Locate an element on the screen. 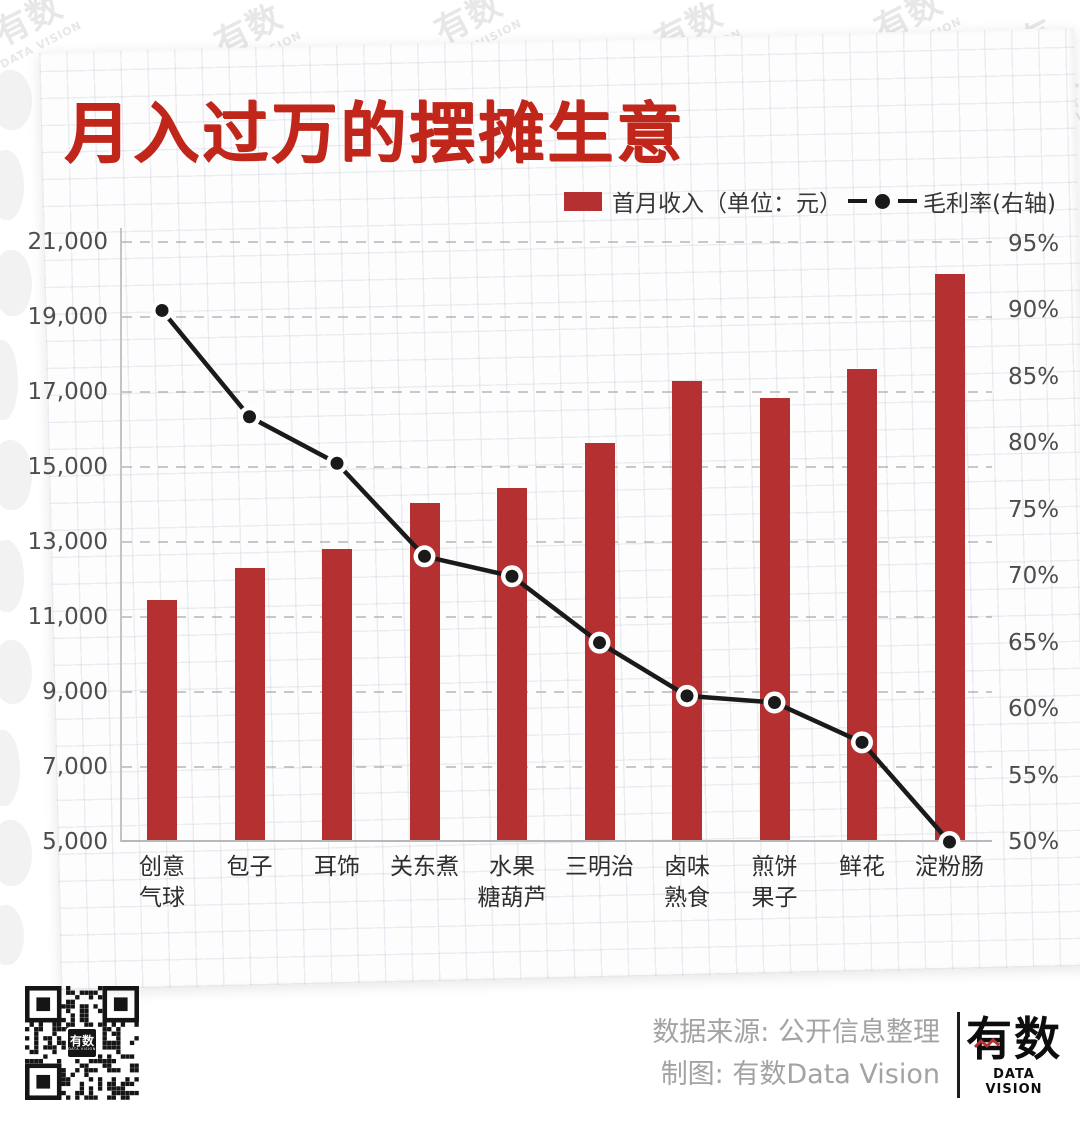 The width and height of the screenshot is (1080, 1124). line-point-创意气球 is located at coordinates (162, 310).